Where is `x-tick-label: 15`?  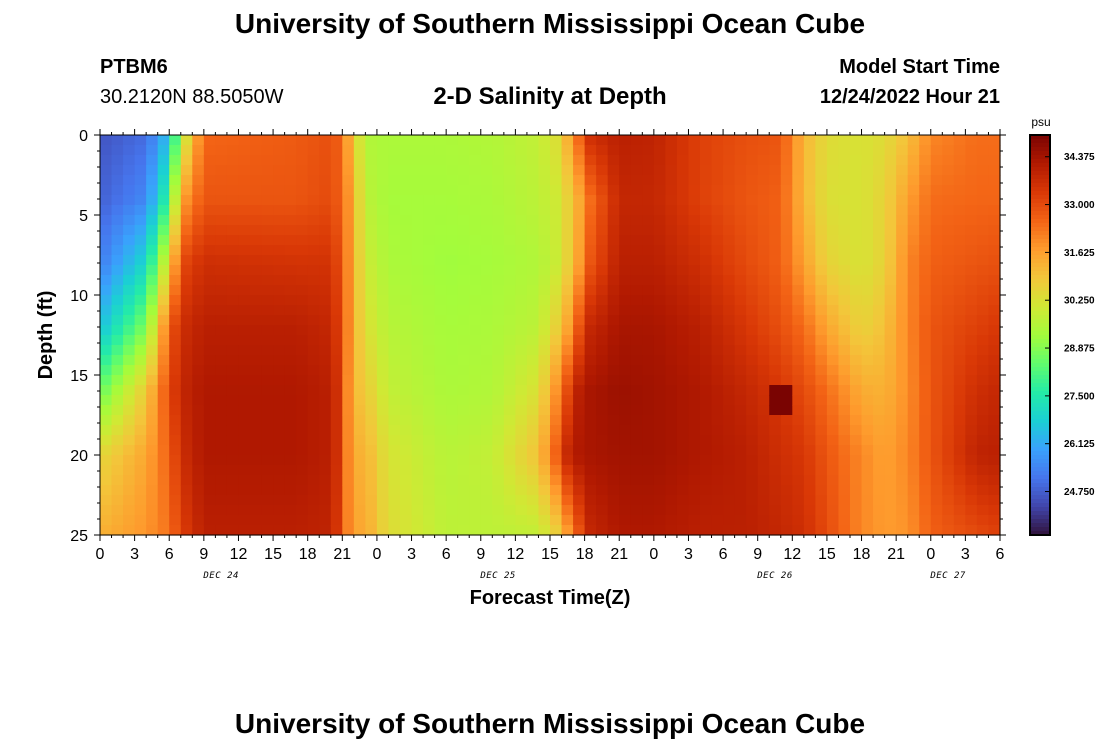
x-tick-label: 15 is located at coordinates (550, 554).